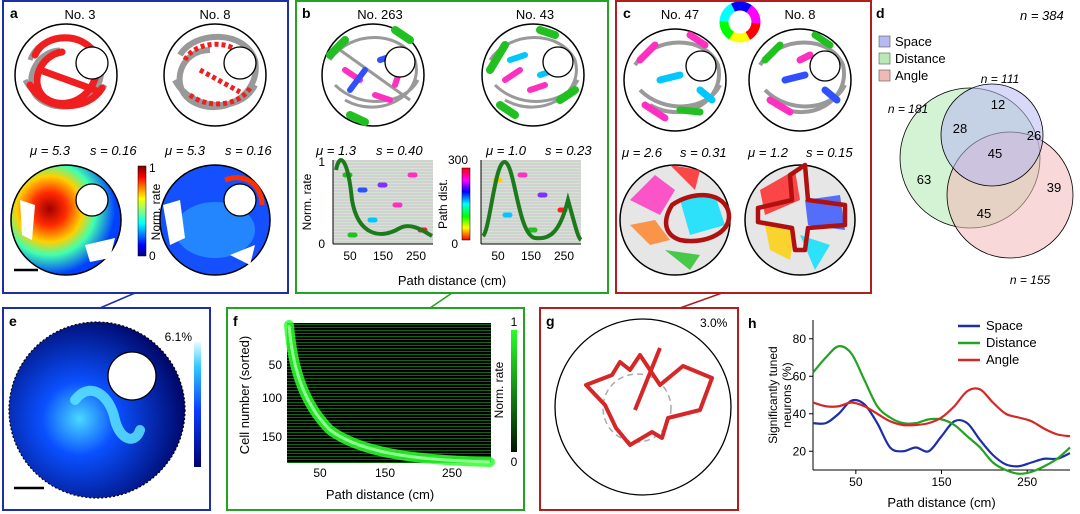 The width and height of the screenshot is (1080, 514). I want to click on rate-map-a2, so click(215, 220).